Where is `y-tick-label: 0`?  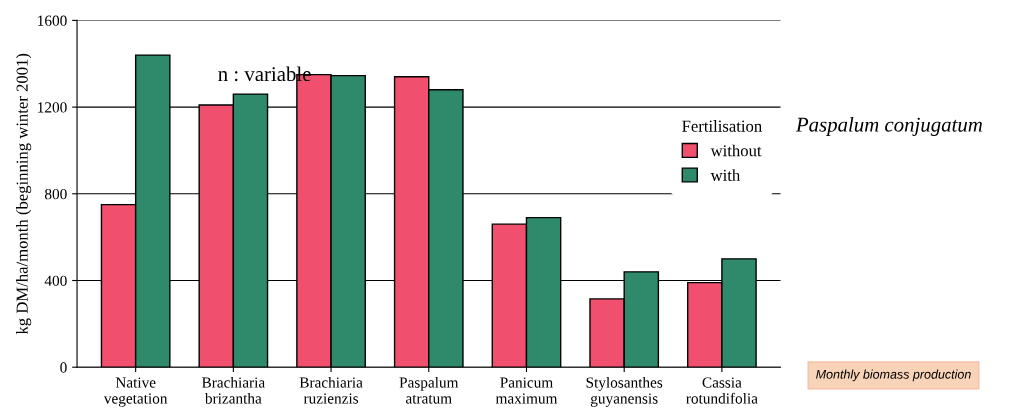
y-tick-label: 0 is located at coordinates (63, 367).